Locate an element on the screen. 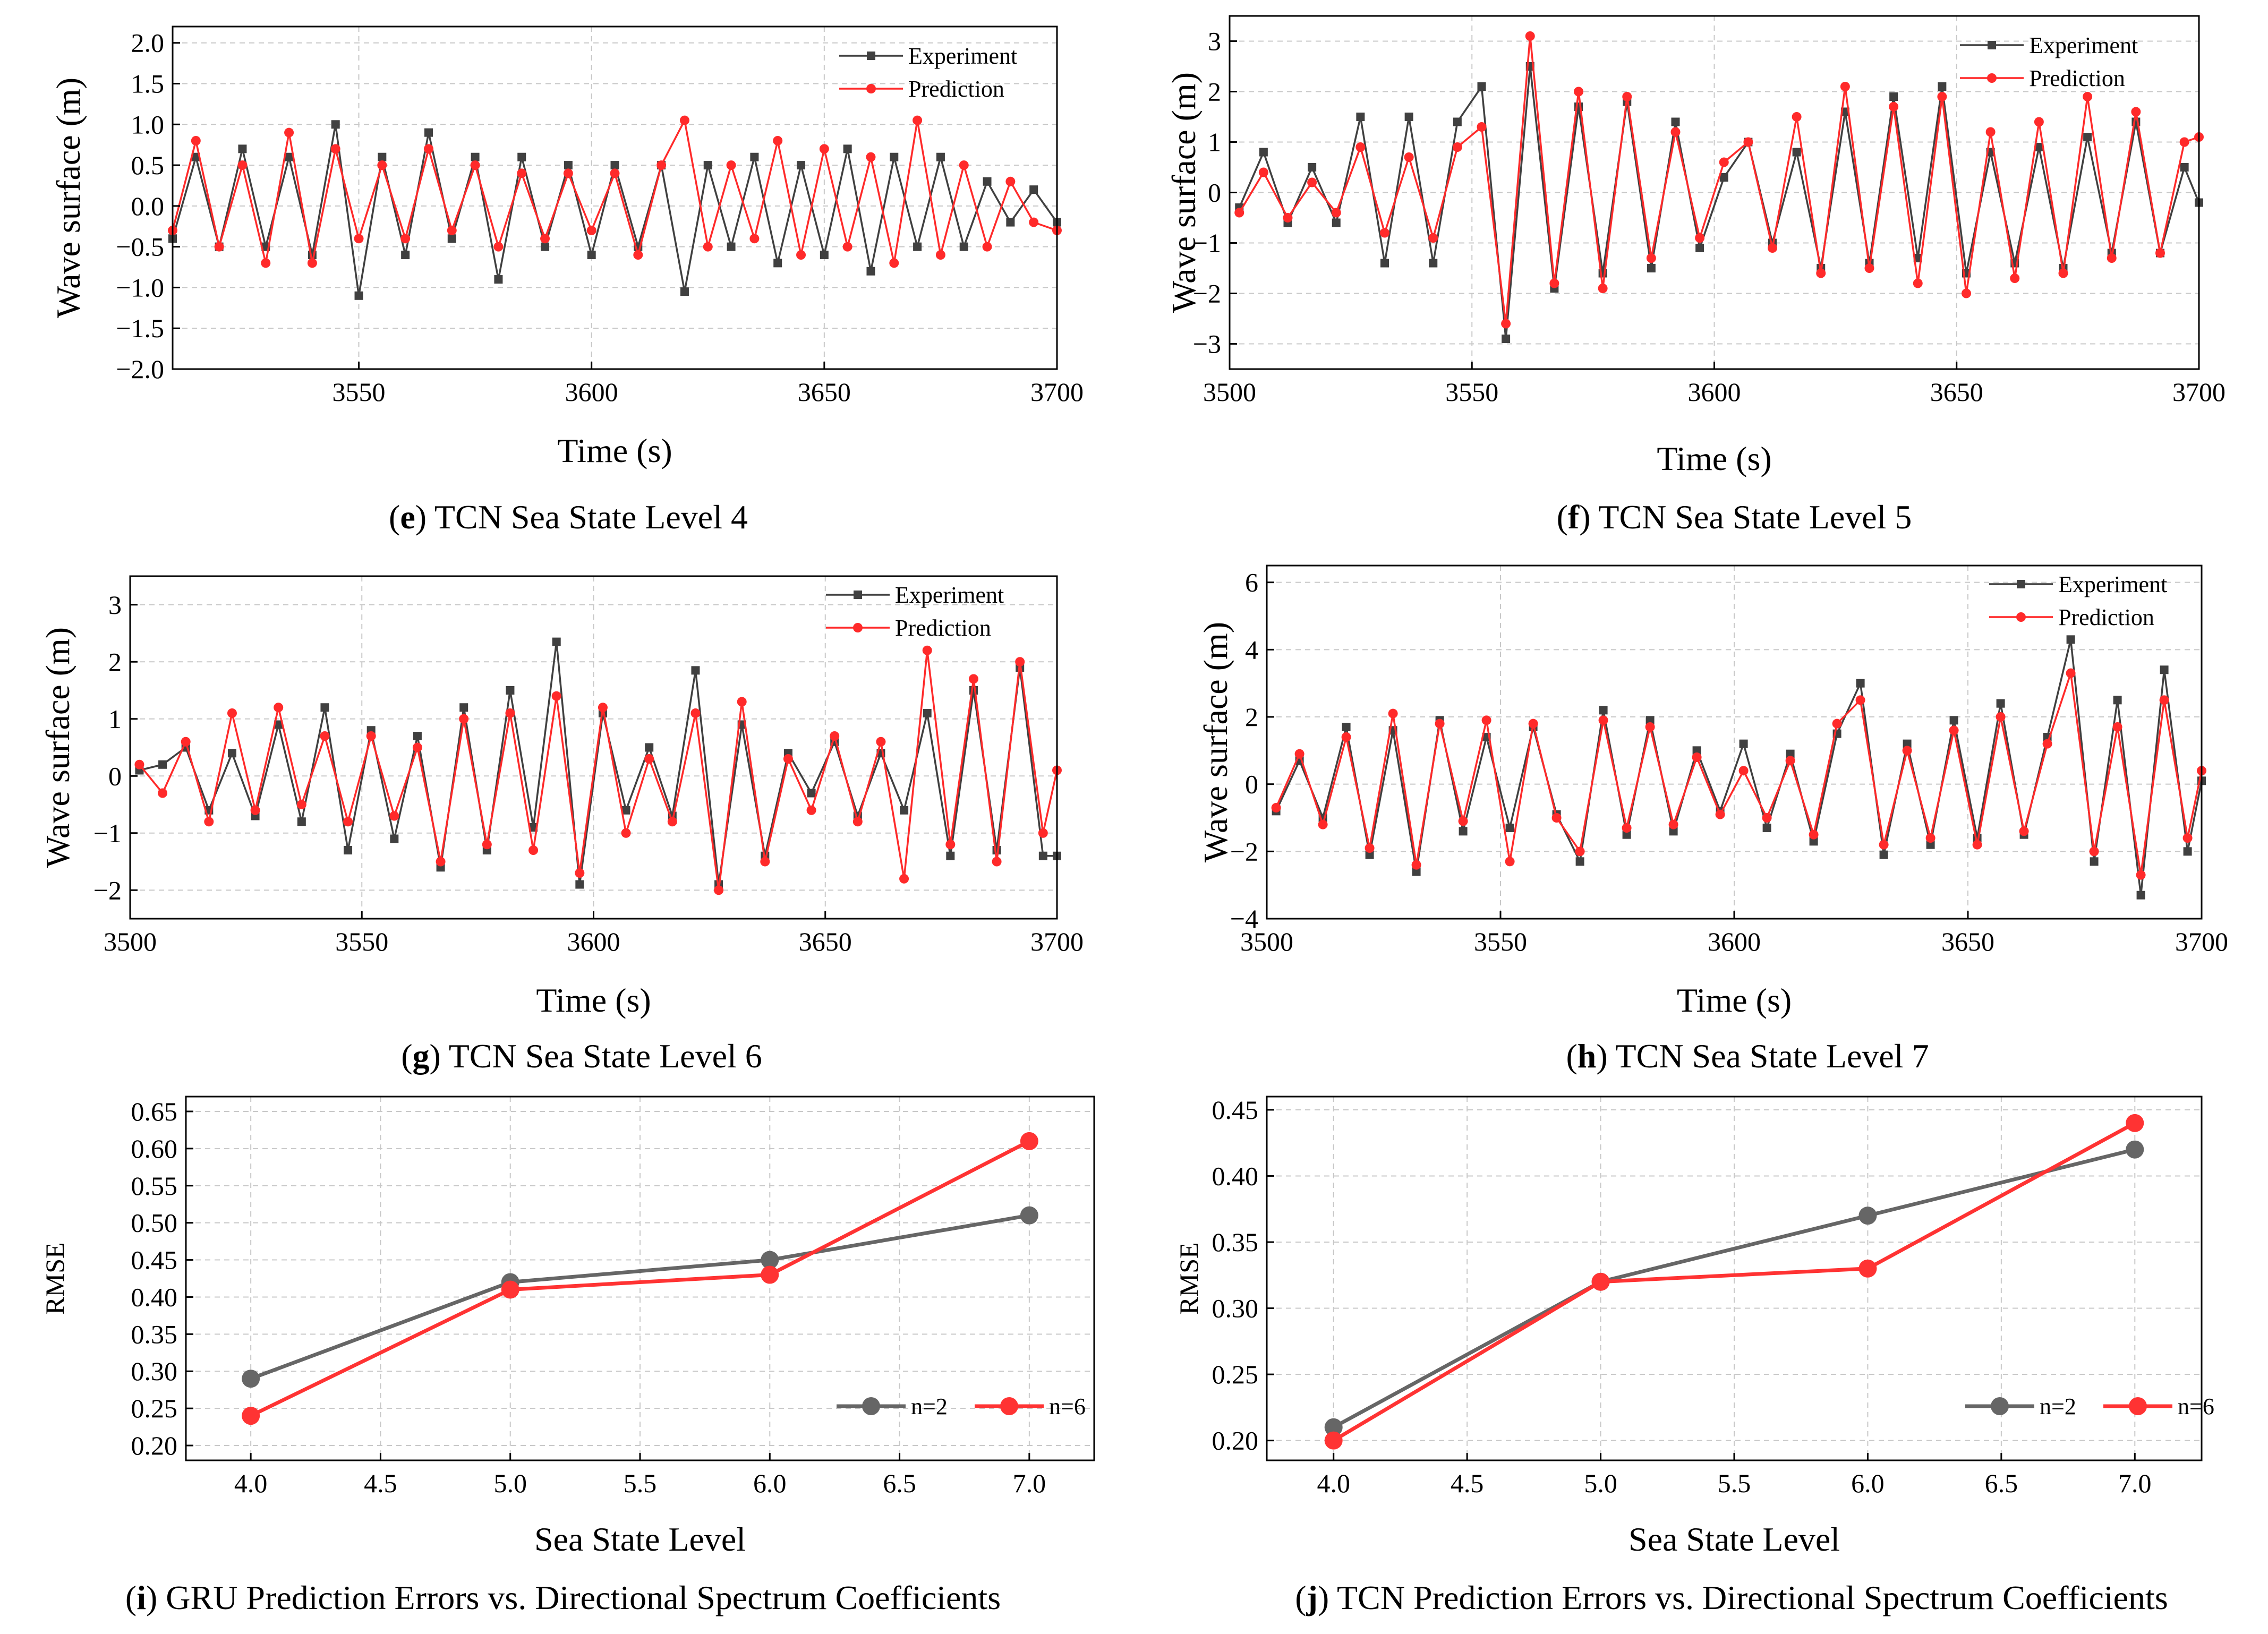  y-axis-label: Wave surface (m) is located at coordinates (1184, 192).